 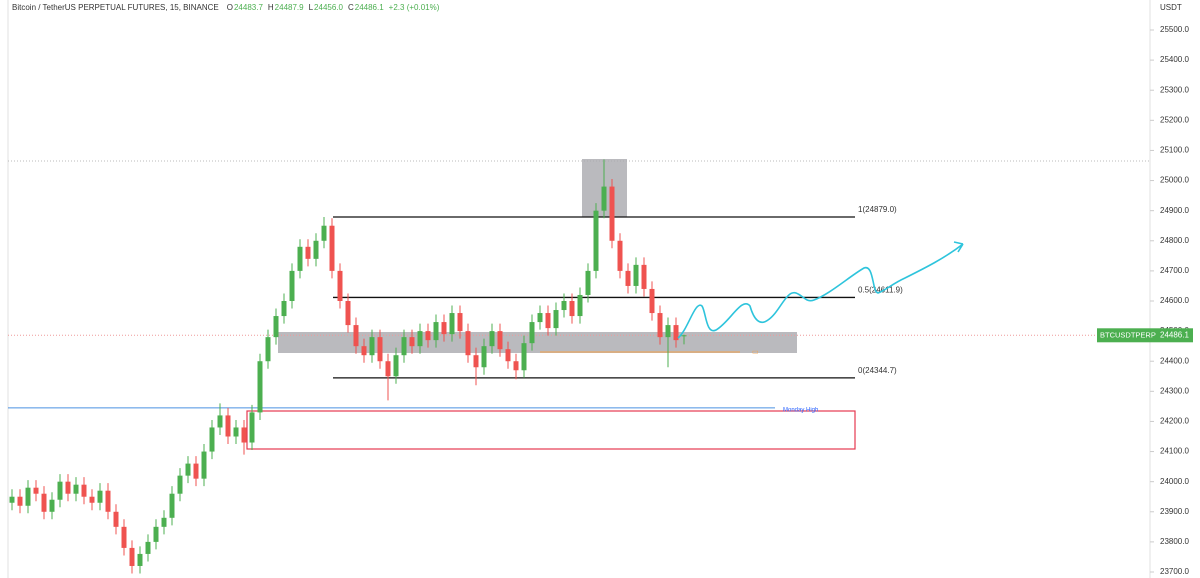 I want to click on info-key: O, so click(x=230, y=7).